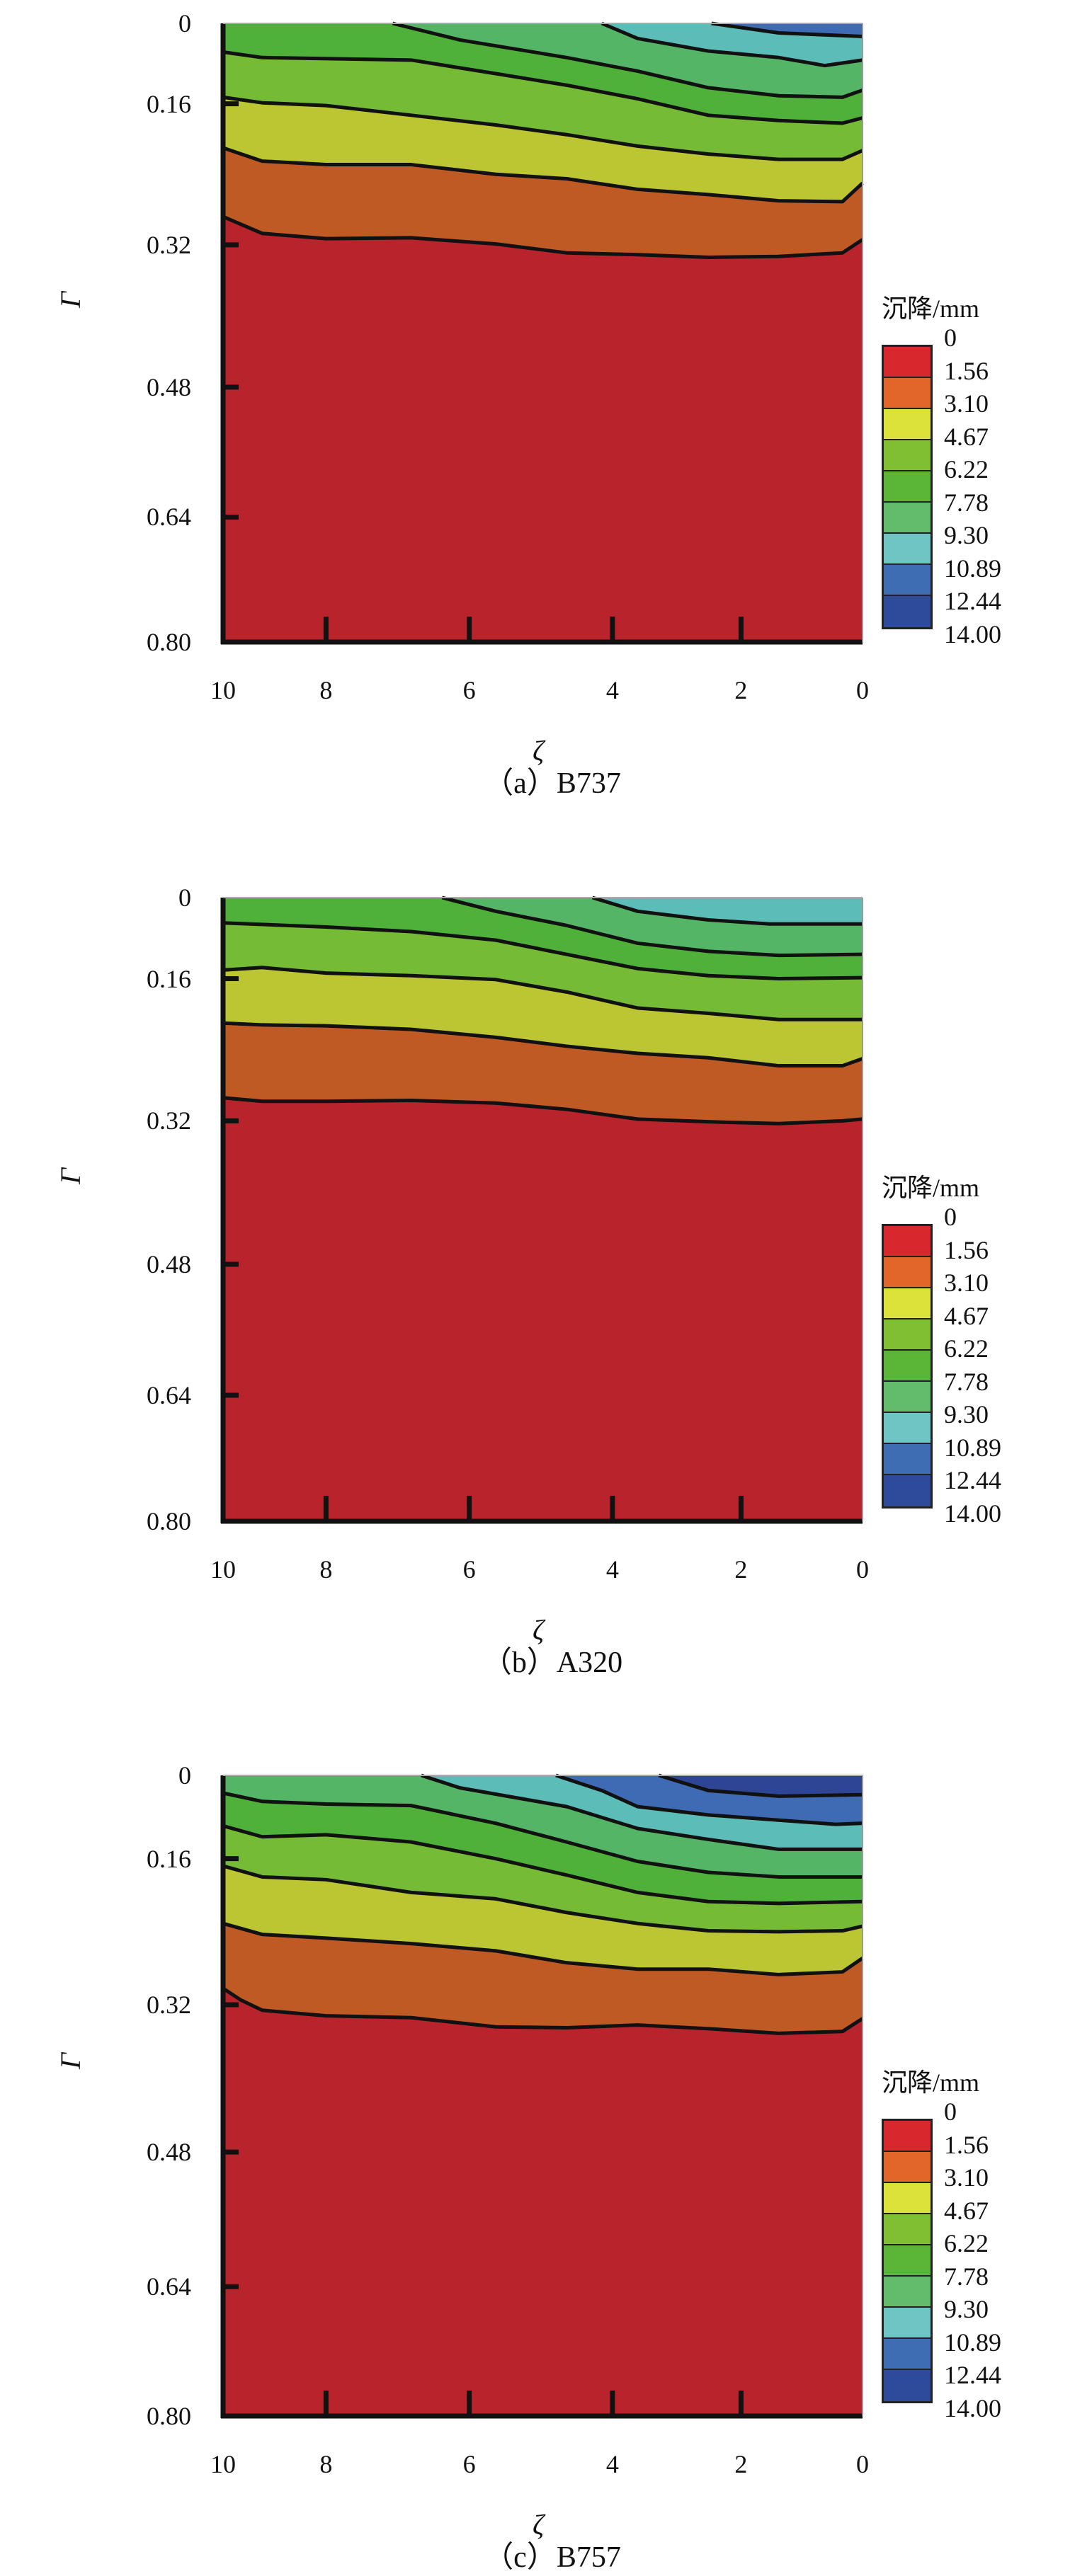 This screenshot has height=2576, width=1087. Describe the element at coordinates (169, 1521) in the screenshot. I see `y-tick-label: 0.80` at that location.